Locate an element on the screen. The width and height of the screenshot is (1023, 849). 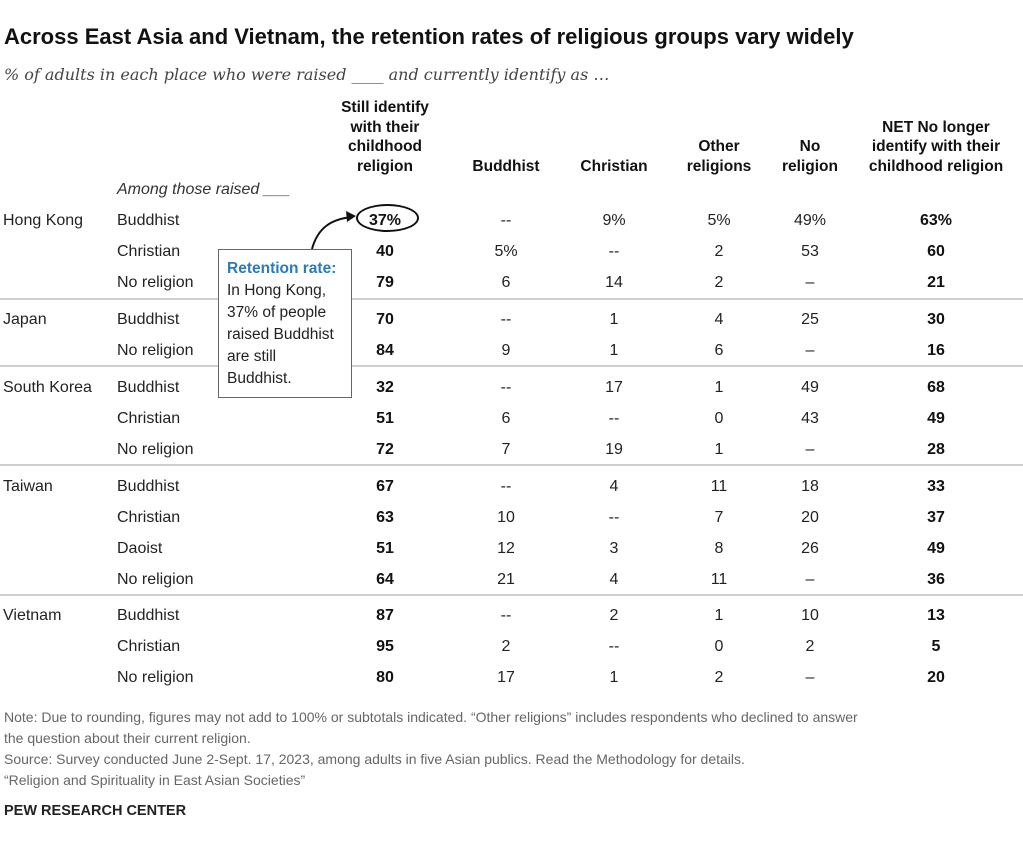
value-cell-net: 68 is located at coordinates (936, 387).